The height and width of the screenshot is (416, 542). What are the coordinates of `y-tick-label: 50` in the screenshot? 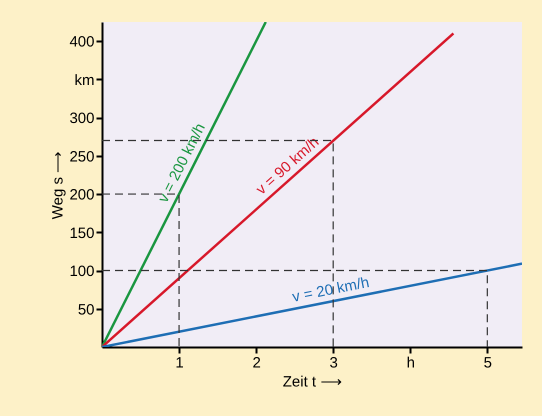 It's located at (86, 309).